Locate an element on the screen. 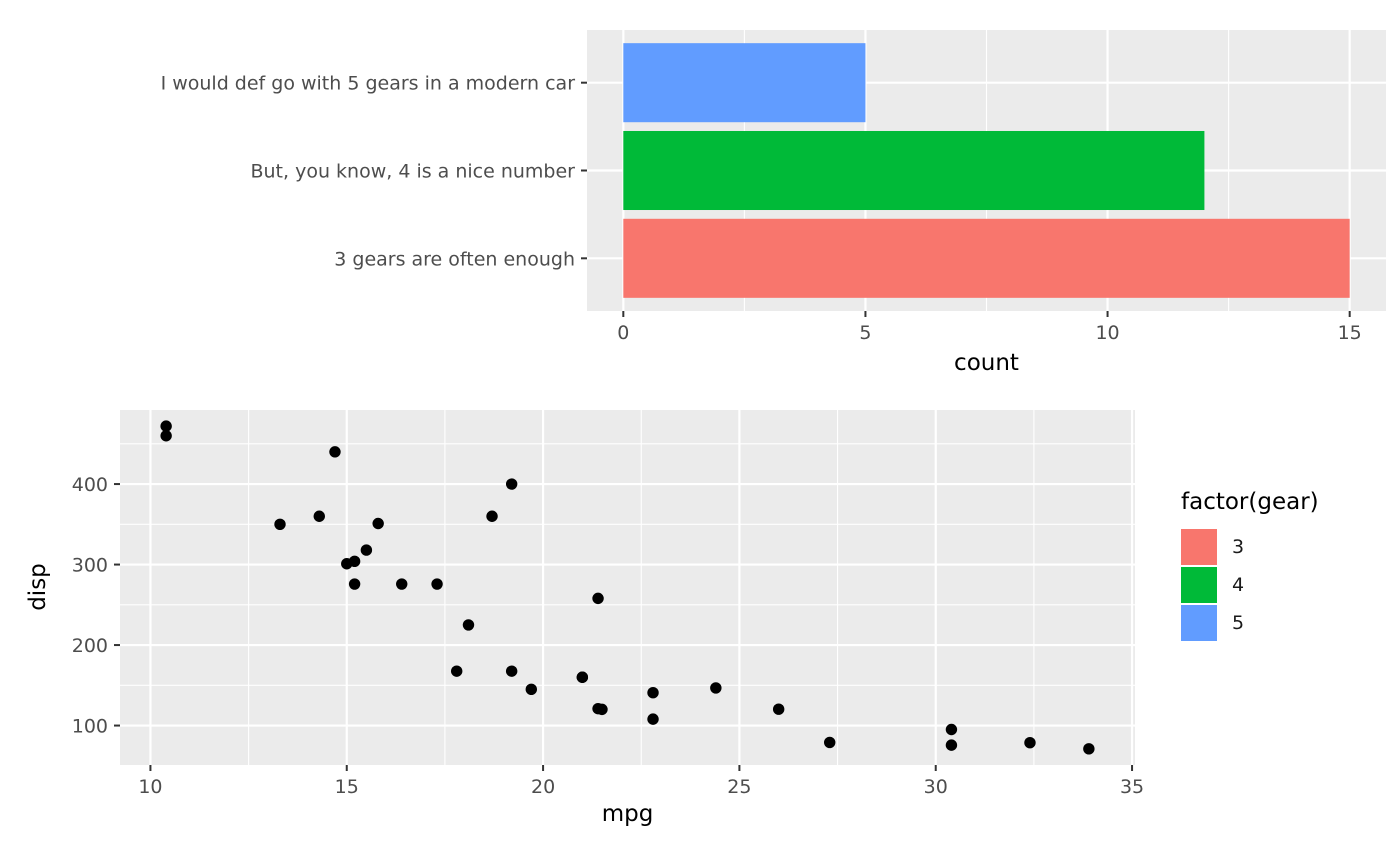 The width and height of the screenshot is (1400, 866). y-tick-label: 100 is located at coordinates (90, 727).